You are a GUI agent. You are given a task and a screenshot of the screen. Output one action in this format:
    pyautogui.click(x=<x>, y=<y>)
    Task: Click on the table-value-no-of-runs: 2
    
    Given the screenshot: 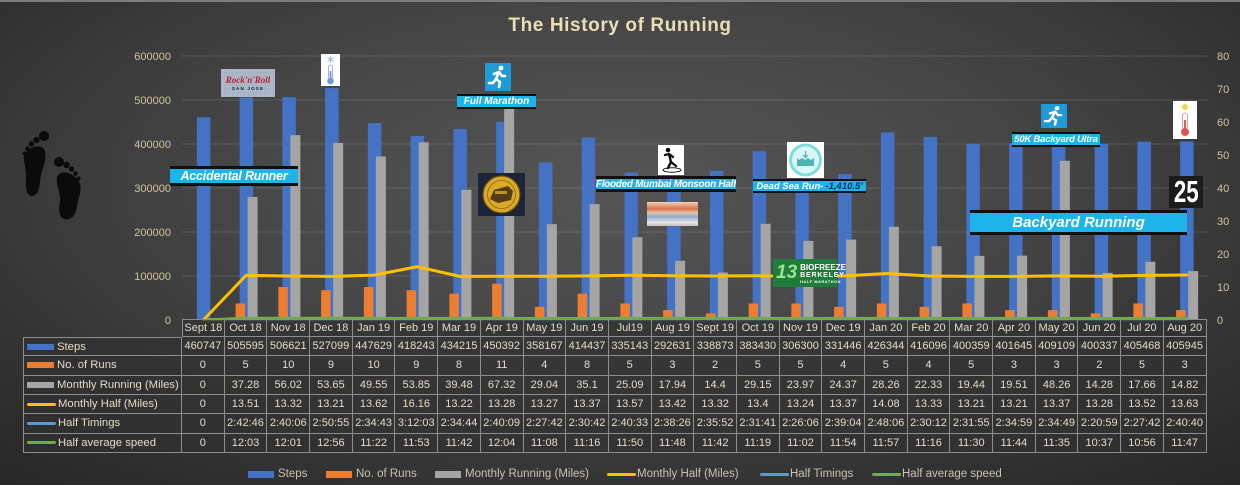 What is the action you would take?
    pyautogui.click(x=715, y=366)
    